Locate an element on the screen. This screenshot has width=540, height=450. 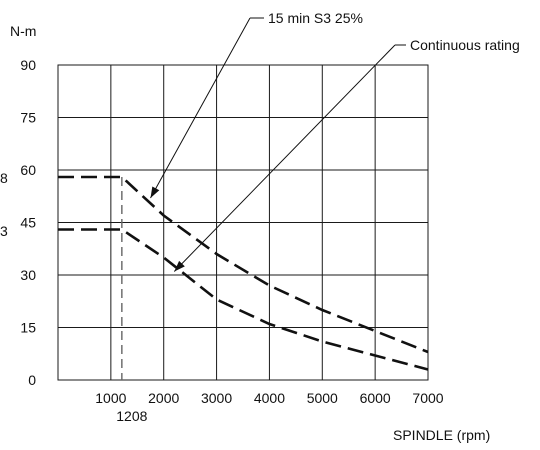
leader-line-15min is located at coordinates (207, 108).